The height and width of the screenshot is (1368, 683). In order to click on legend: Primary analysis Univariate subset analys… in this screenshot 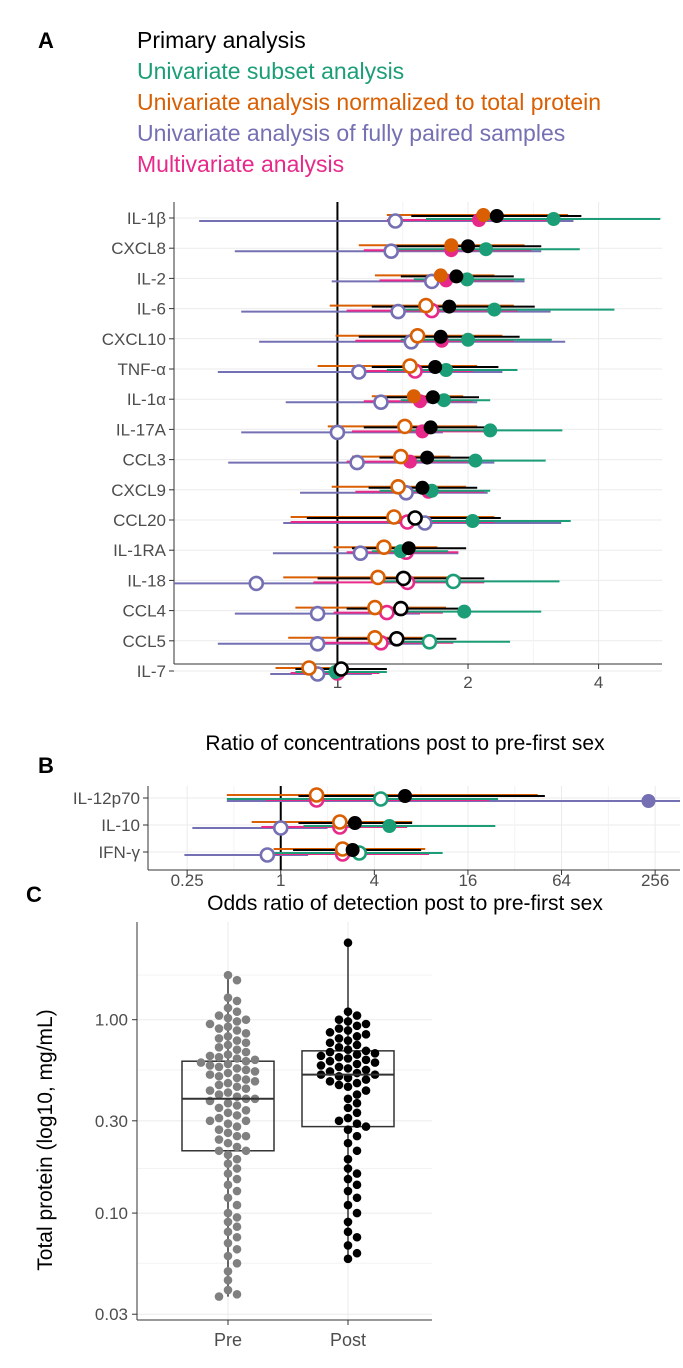, I will do `click(369, 102)`.